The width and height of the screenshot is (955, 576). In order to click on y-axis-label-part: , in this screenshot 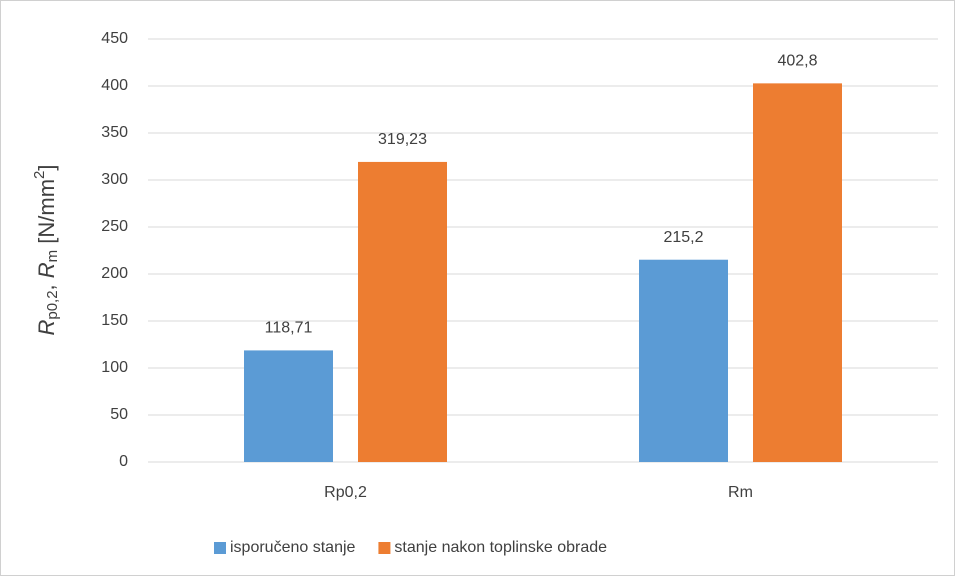, I will do `click(46, 284)`.